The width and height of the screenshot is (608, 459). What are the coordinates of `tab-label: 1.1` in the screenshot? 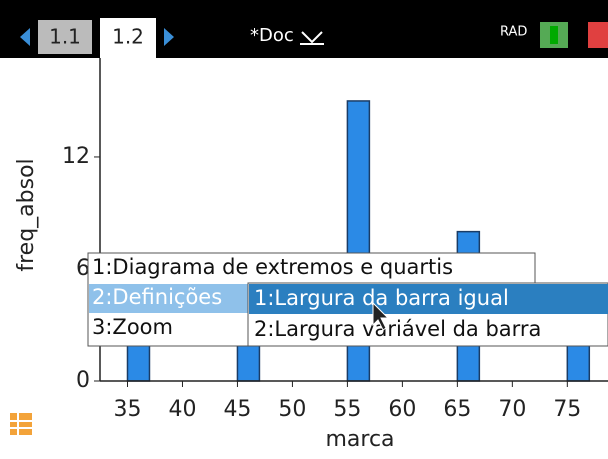 It's located at (65, 37).